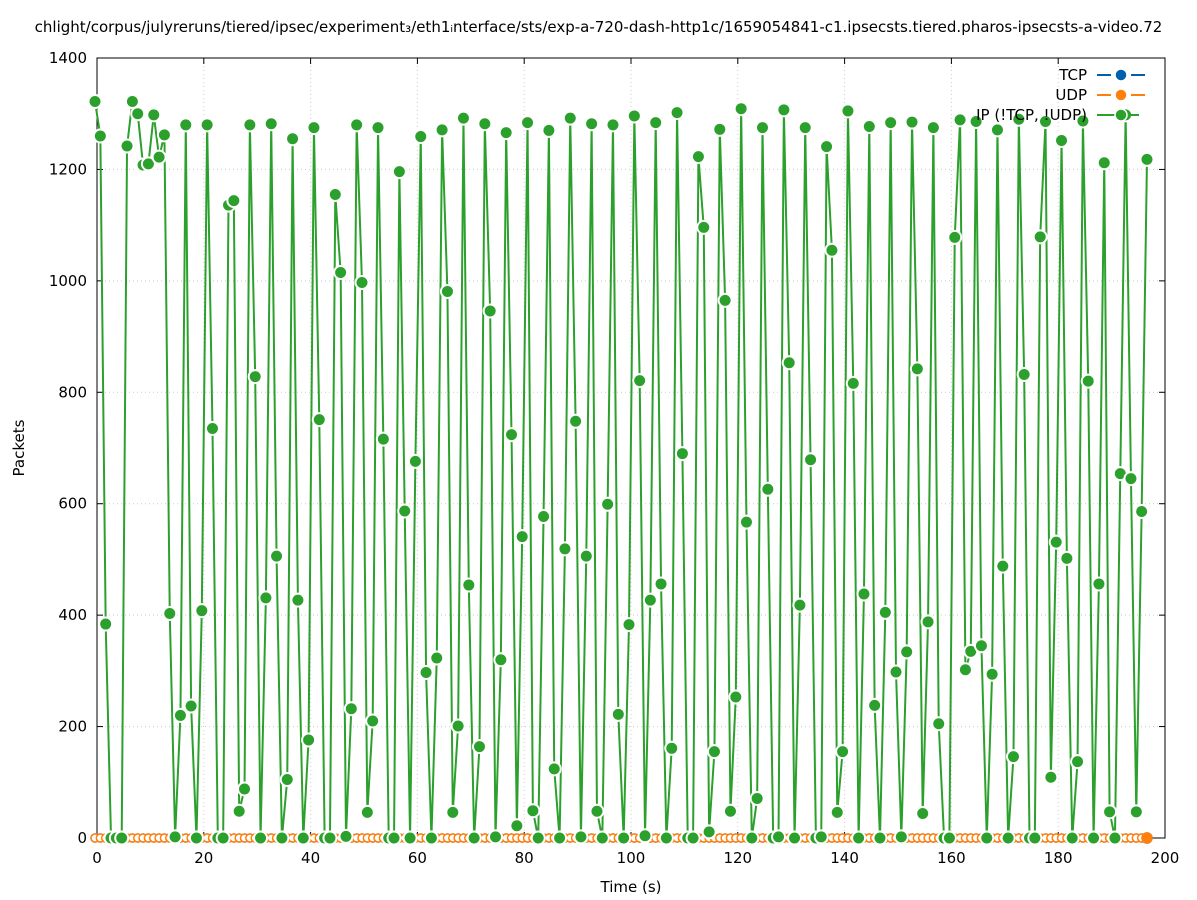 The width and height of the screenshot is (1197, 900). I want to click on legend: TCP UDP IP (!TCP, !UDP), so click(1060, 95).